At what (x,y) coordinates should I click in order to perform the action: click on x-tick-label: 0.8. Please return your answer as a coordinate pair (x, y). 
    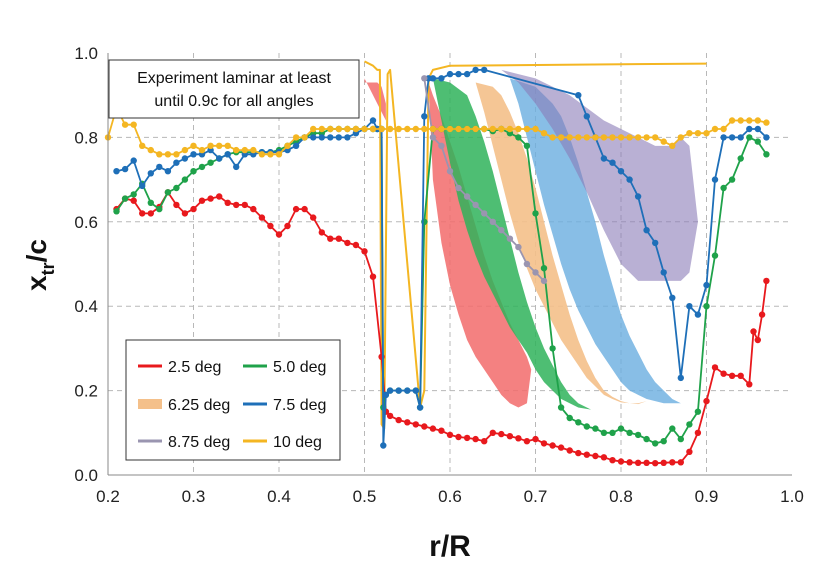
    Looking at the image, I should click on (621, 496).